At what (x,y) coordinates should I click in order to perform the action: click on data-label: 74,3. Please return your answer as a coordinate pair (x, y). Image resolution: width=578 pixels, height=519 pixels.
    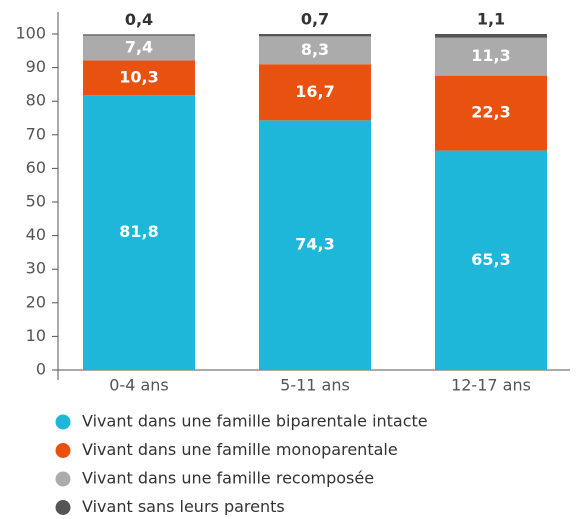
    Looking at the image, I should click on (314, 244).